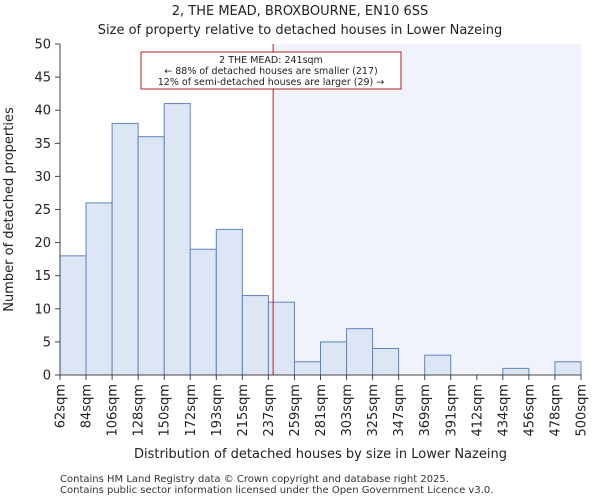 The height and width of the screenshot is (500, 600). I want to click on annotation-box, so click(271, 70).